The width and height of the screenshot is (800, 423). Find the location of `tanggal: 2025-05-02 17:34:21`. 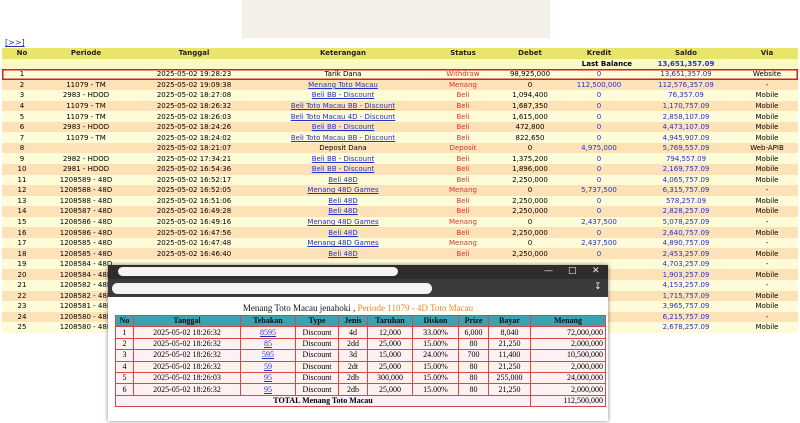

tanggal: 2025-05-02 17:34:21 is located at coordinates (194, 158).